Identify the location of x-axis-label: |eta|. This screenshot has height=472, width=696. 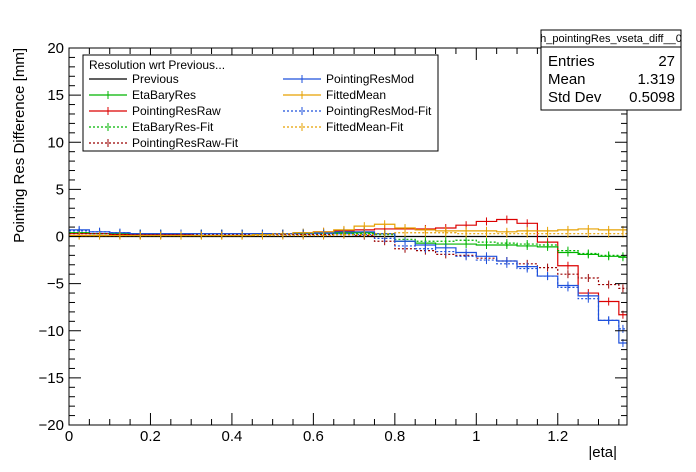
(602, 452).